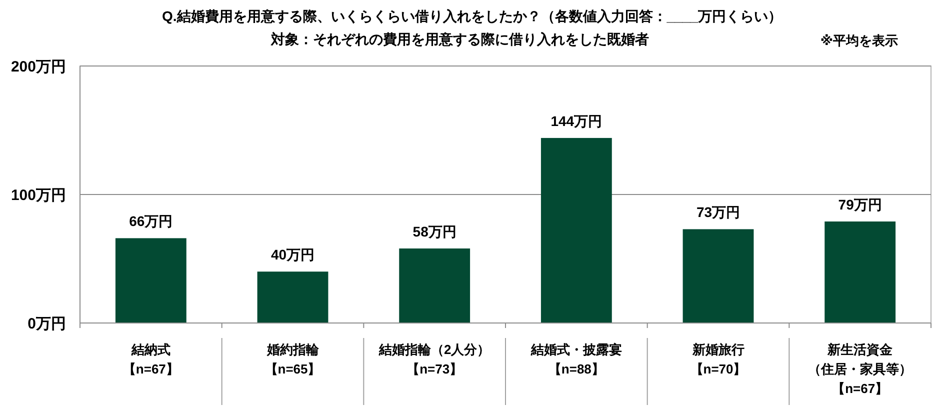 This screenshot has height=409, width=940. I want to click on y-tick-label: 0万円, so click(47, 323).